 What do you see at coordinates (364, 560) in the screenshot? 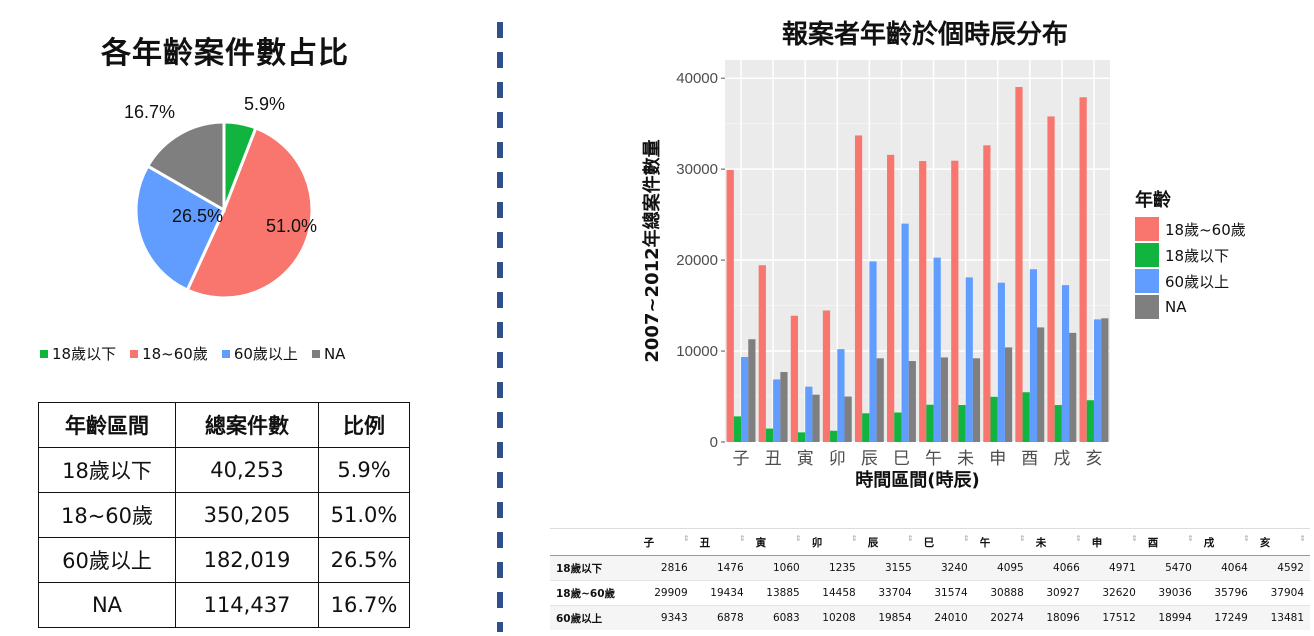
I see `table-cell: 26.5%` at bounding box center [364, 560].